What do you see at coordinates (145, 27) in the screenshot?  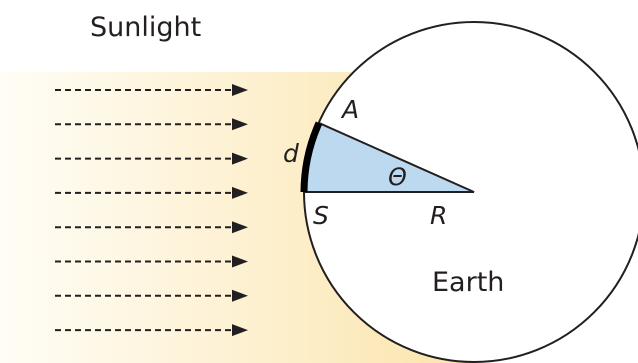 I see `sunlight-label: Sunlight` at bounding box center [145, 27].